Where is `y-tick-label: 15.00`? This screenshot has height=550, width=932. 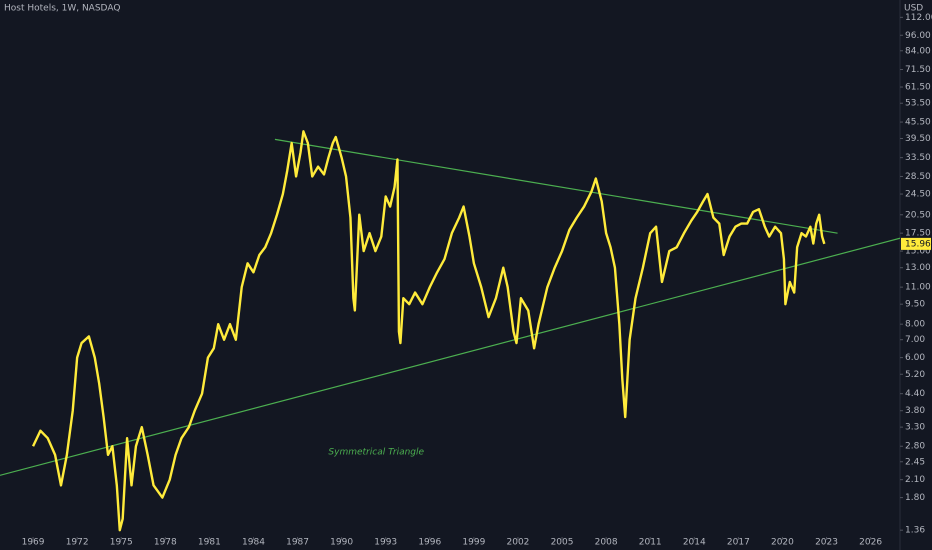
y-tick-label: 15.00 is located at coordinates (918, 252).